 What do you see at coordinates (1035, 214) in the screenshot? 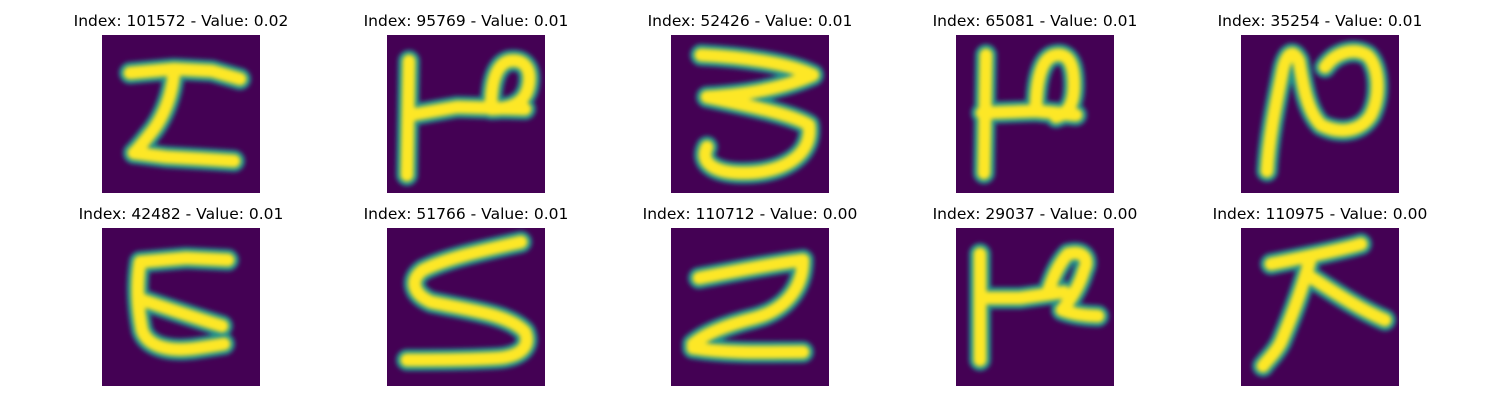
I see `sample-title: Index: 29037 - Value: 0.00` at bounding box center [1035, 214].